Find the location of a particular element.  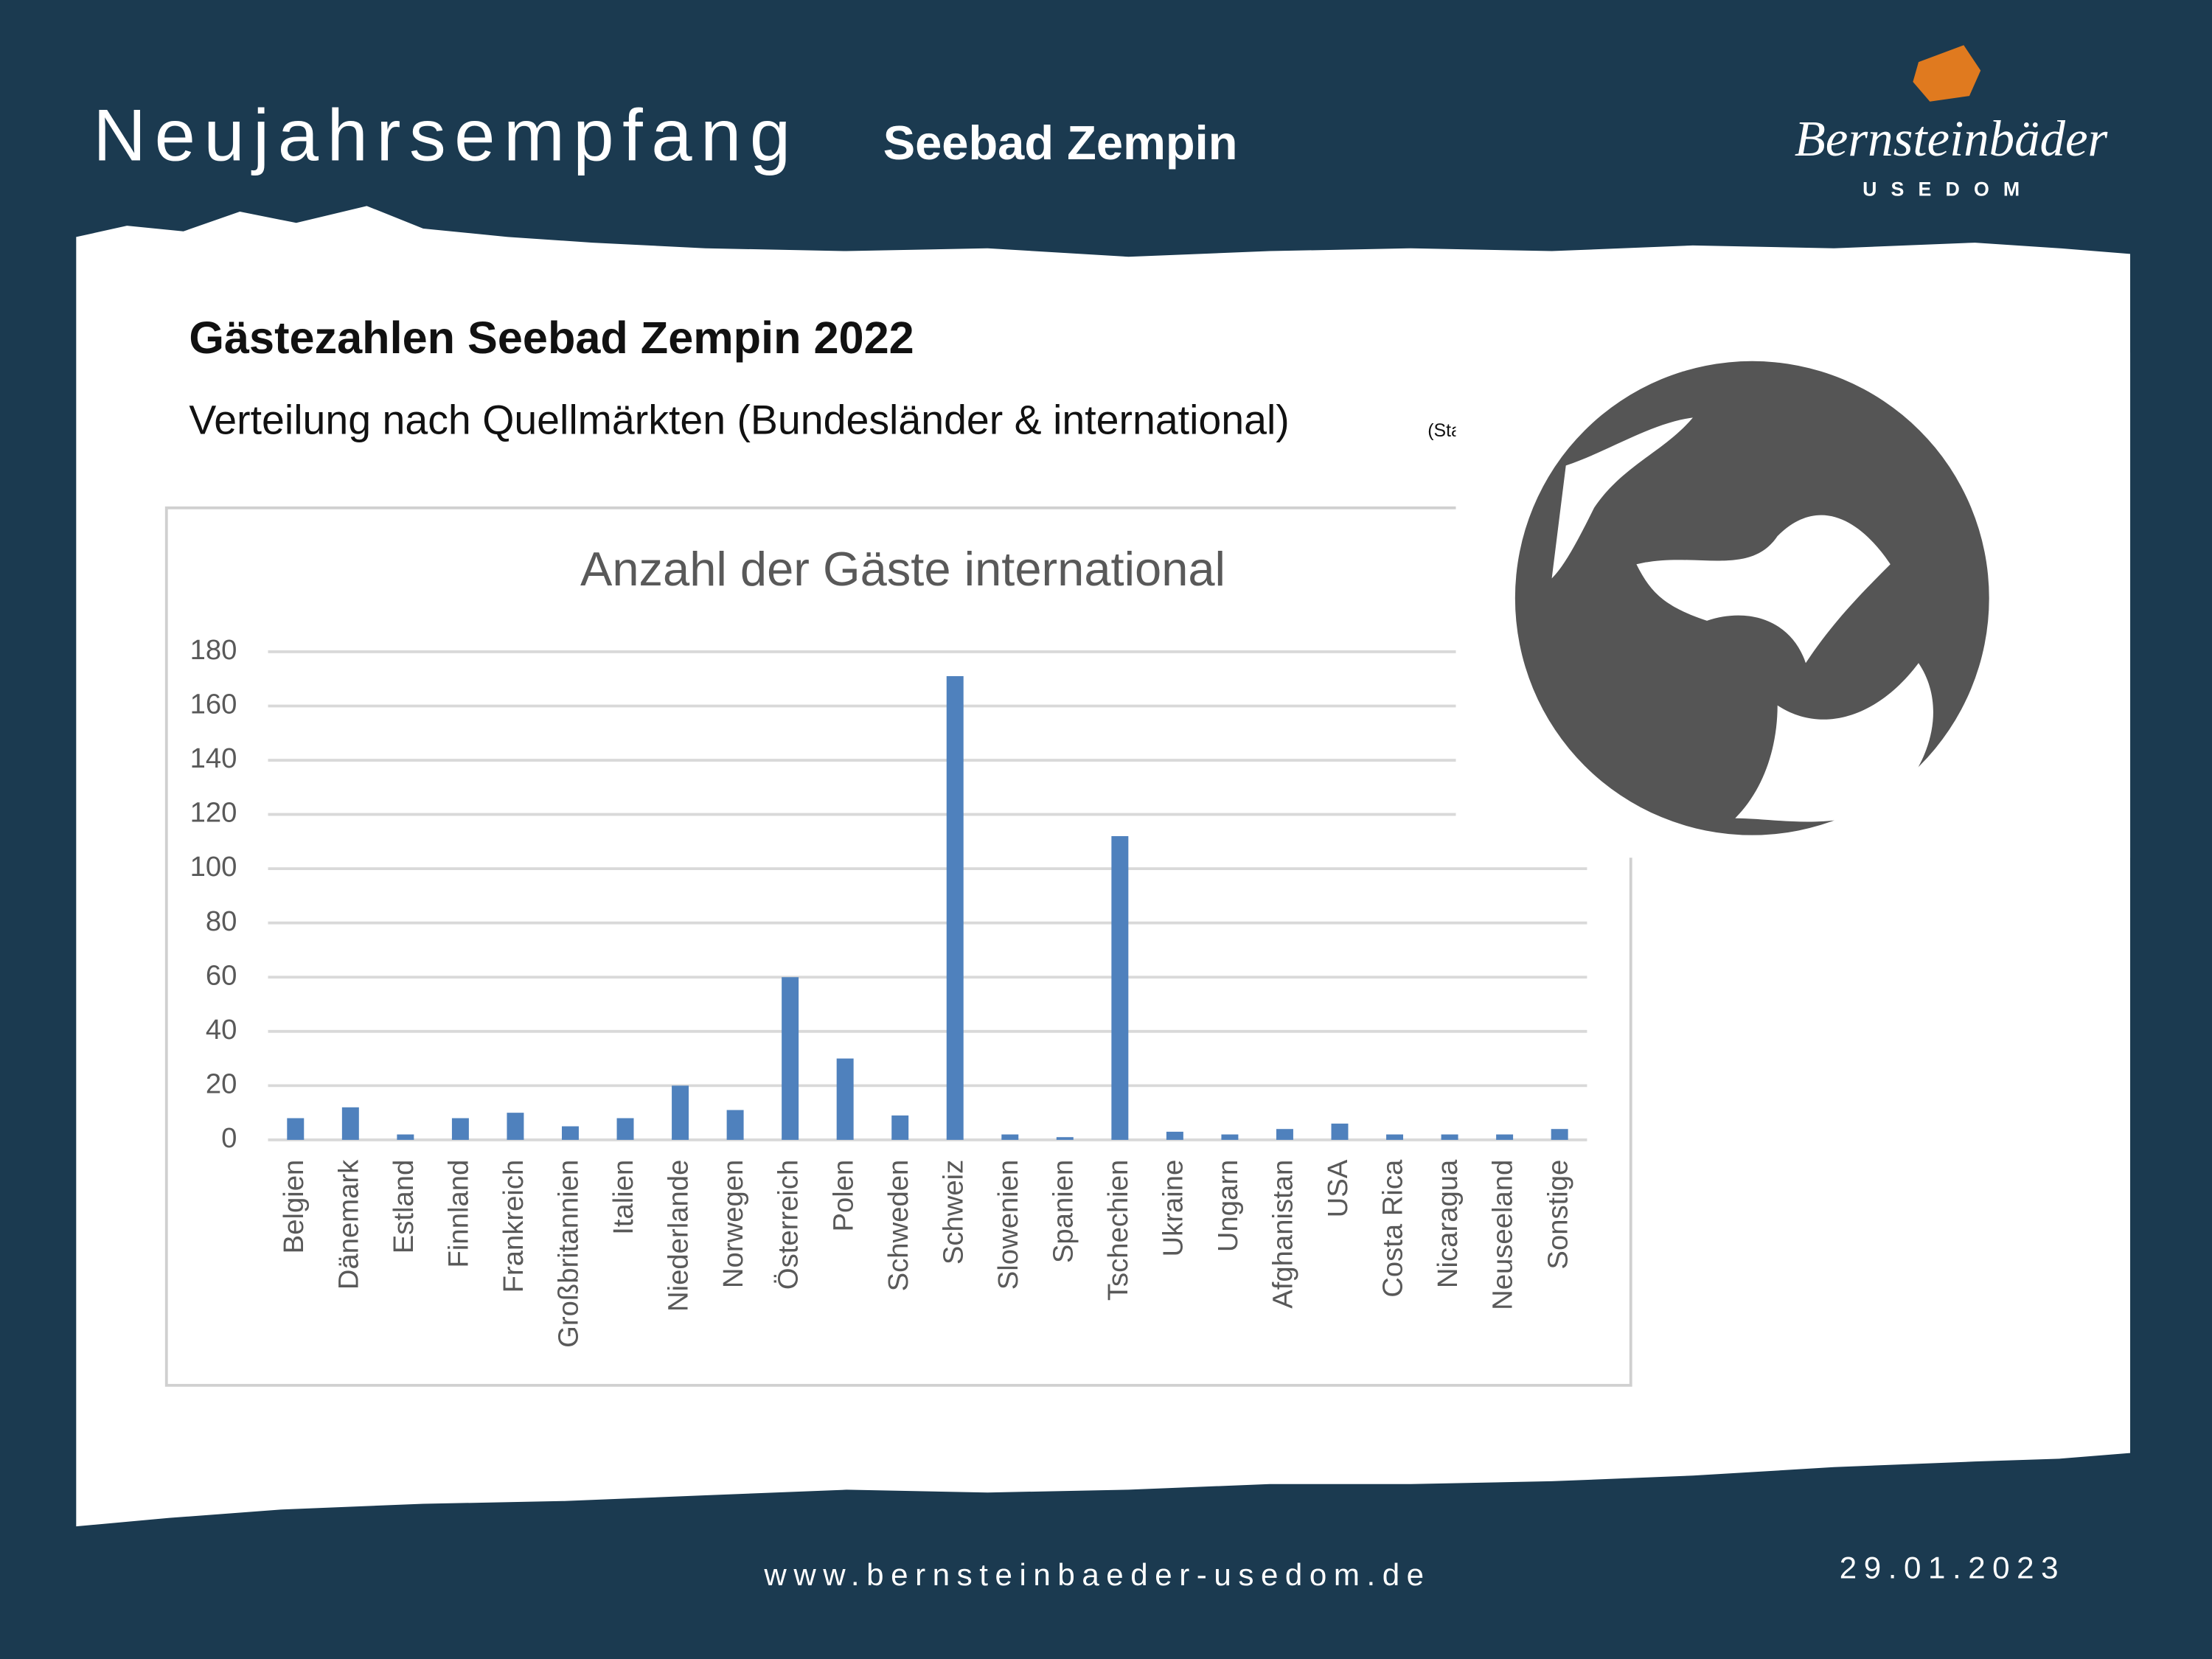

y-tick-label: 40 is located at coordinates (221, 1030).